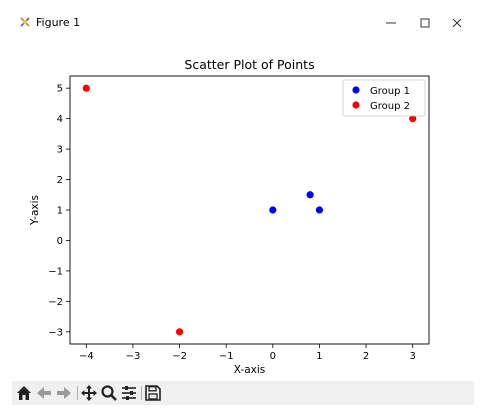 The width and height of the screenshot is (495, 415). Describe the element at coordinates (273, 356) in the screenshot. I see `x-tick-label: 0` at that location.